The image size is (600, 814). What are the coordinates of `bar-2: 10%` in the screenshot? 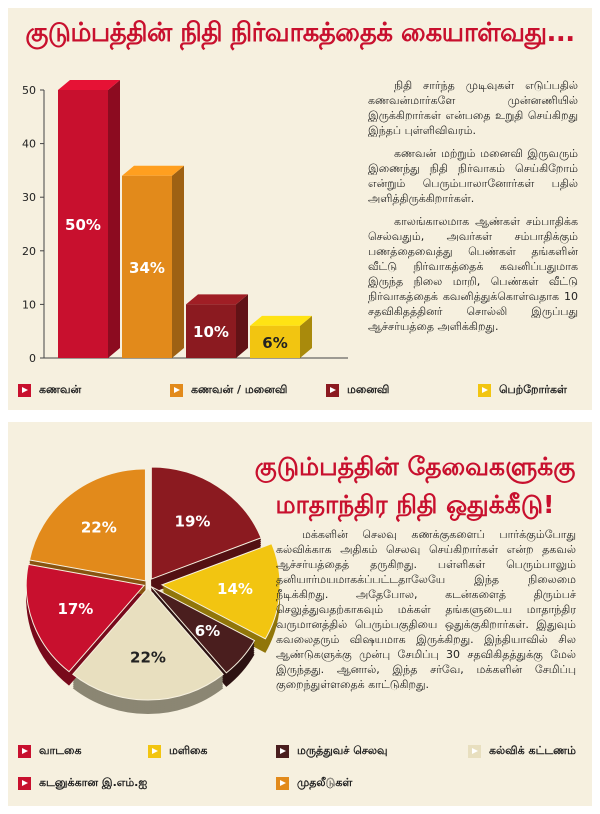 It's located at (217, 326).